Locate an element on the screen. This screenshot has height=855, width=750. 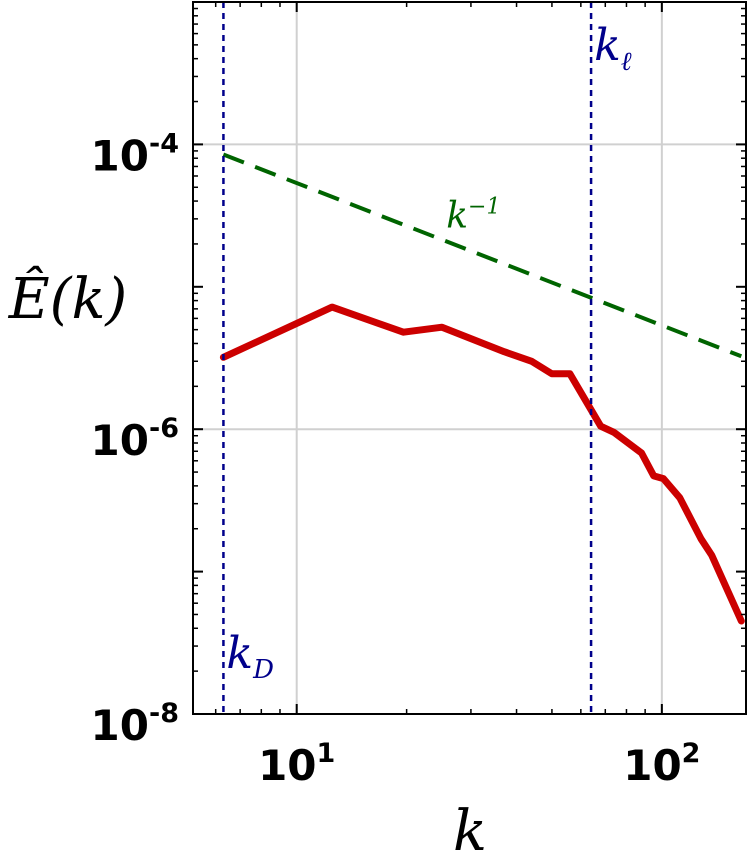
x-tick-label: 10¹ is located at coordinates (296, 764).